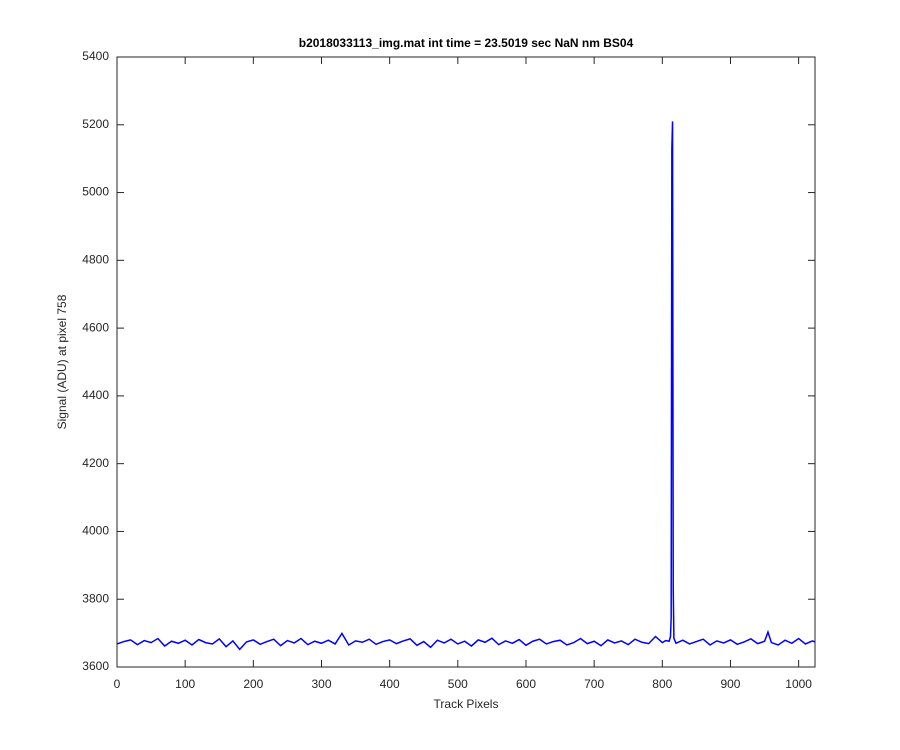  I want to click on x-tick-label: 200, so click(253, 684).